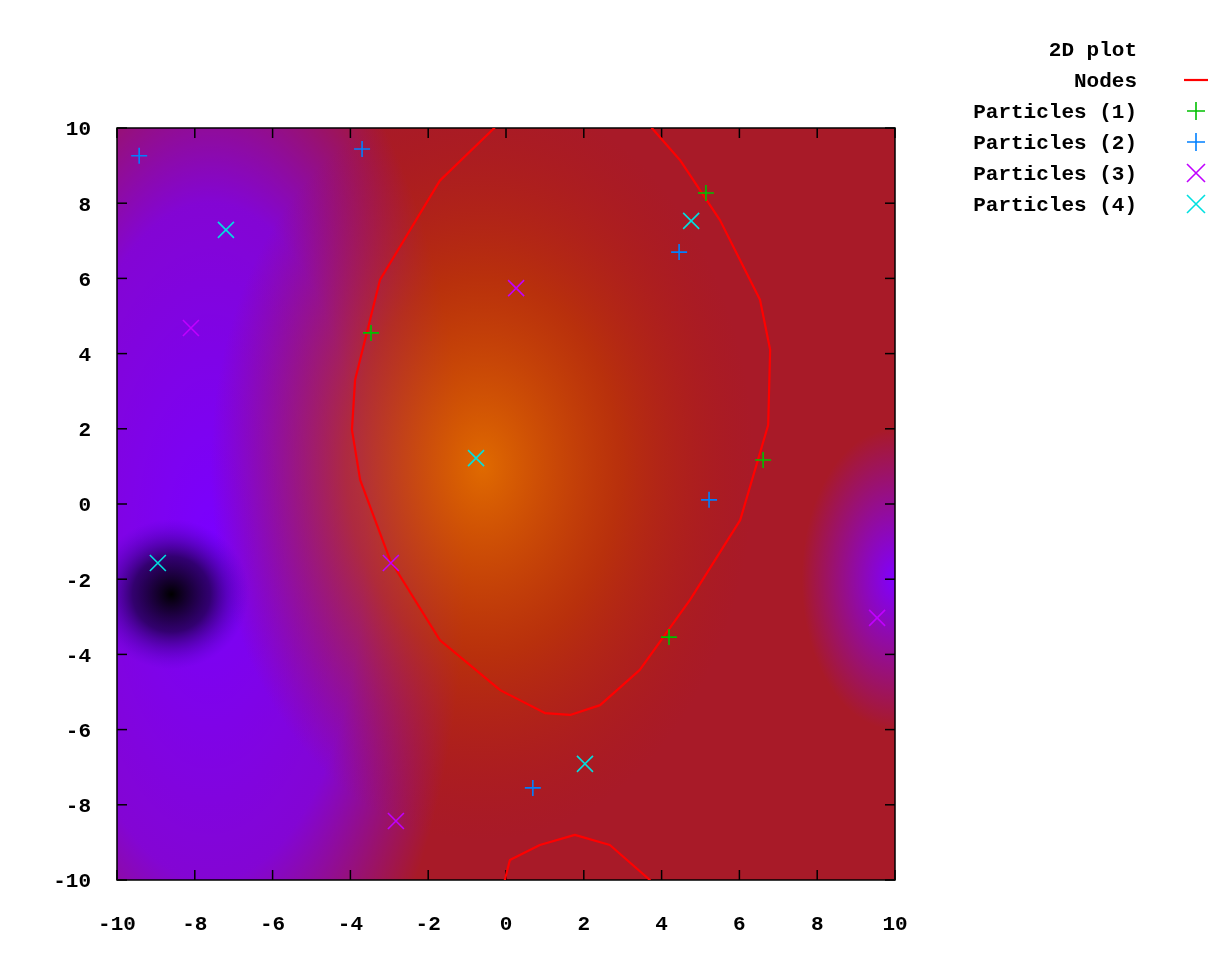 This screenshot has width=1229, height=954. I want to click on x-tick-label: -6, so click(272, 924).